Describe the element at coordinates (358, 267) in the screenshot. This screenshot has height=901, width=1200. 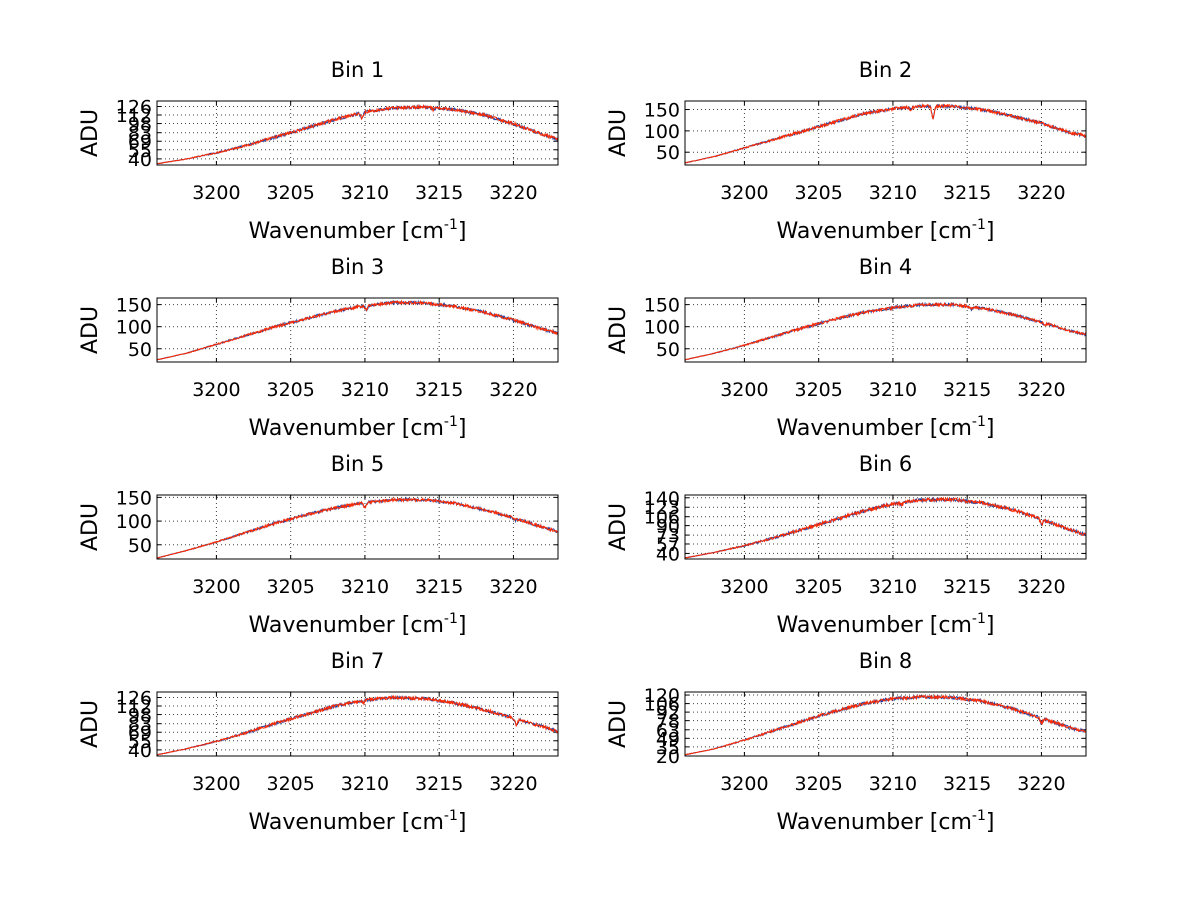
I see `subplot-title: Bin 3` at that location.